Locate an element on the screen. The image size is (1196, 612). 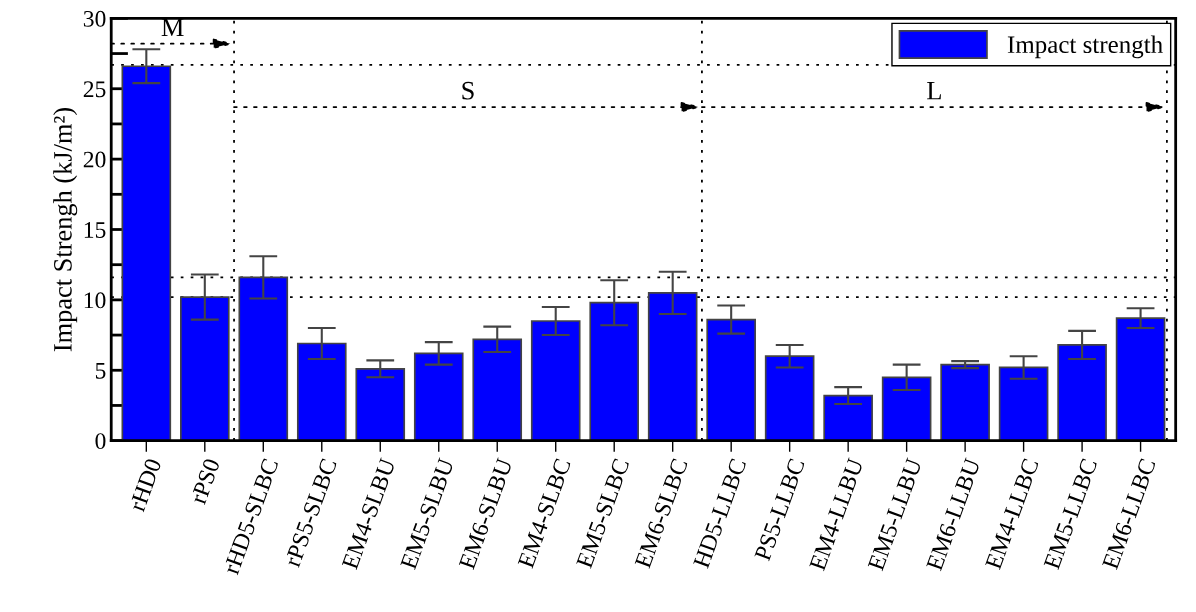
y-tick-label: 30 is located at coordinates (94, 18).